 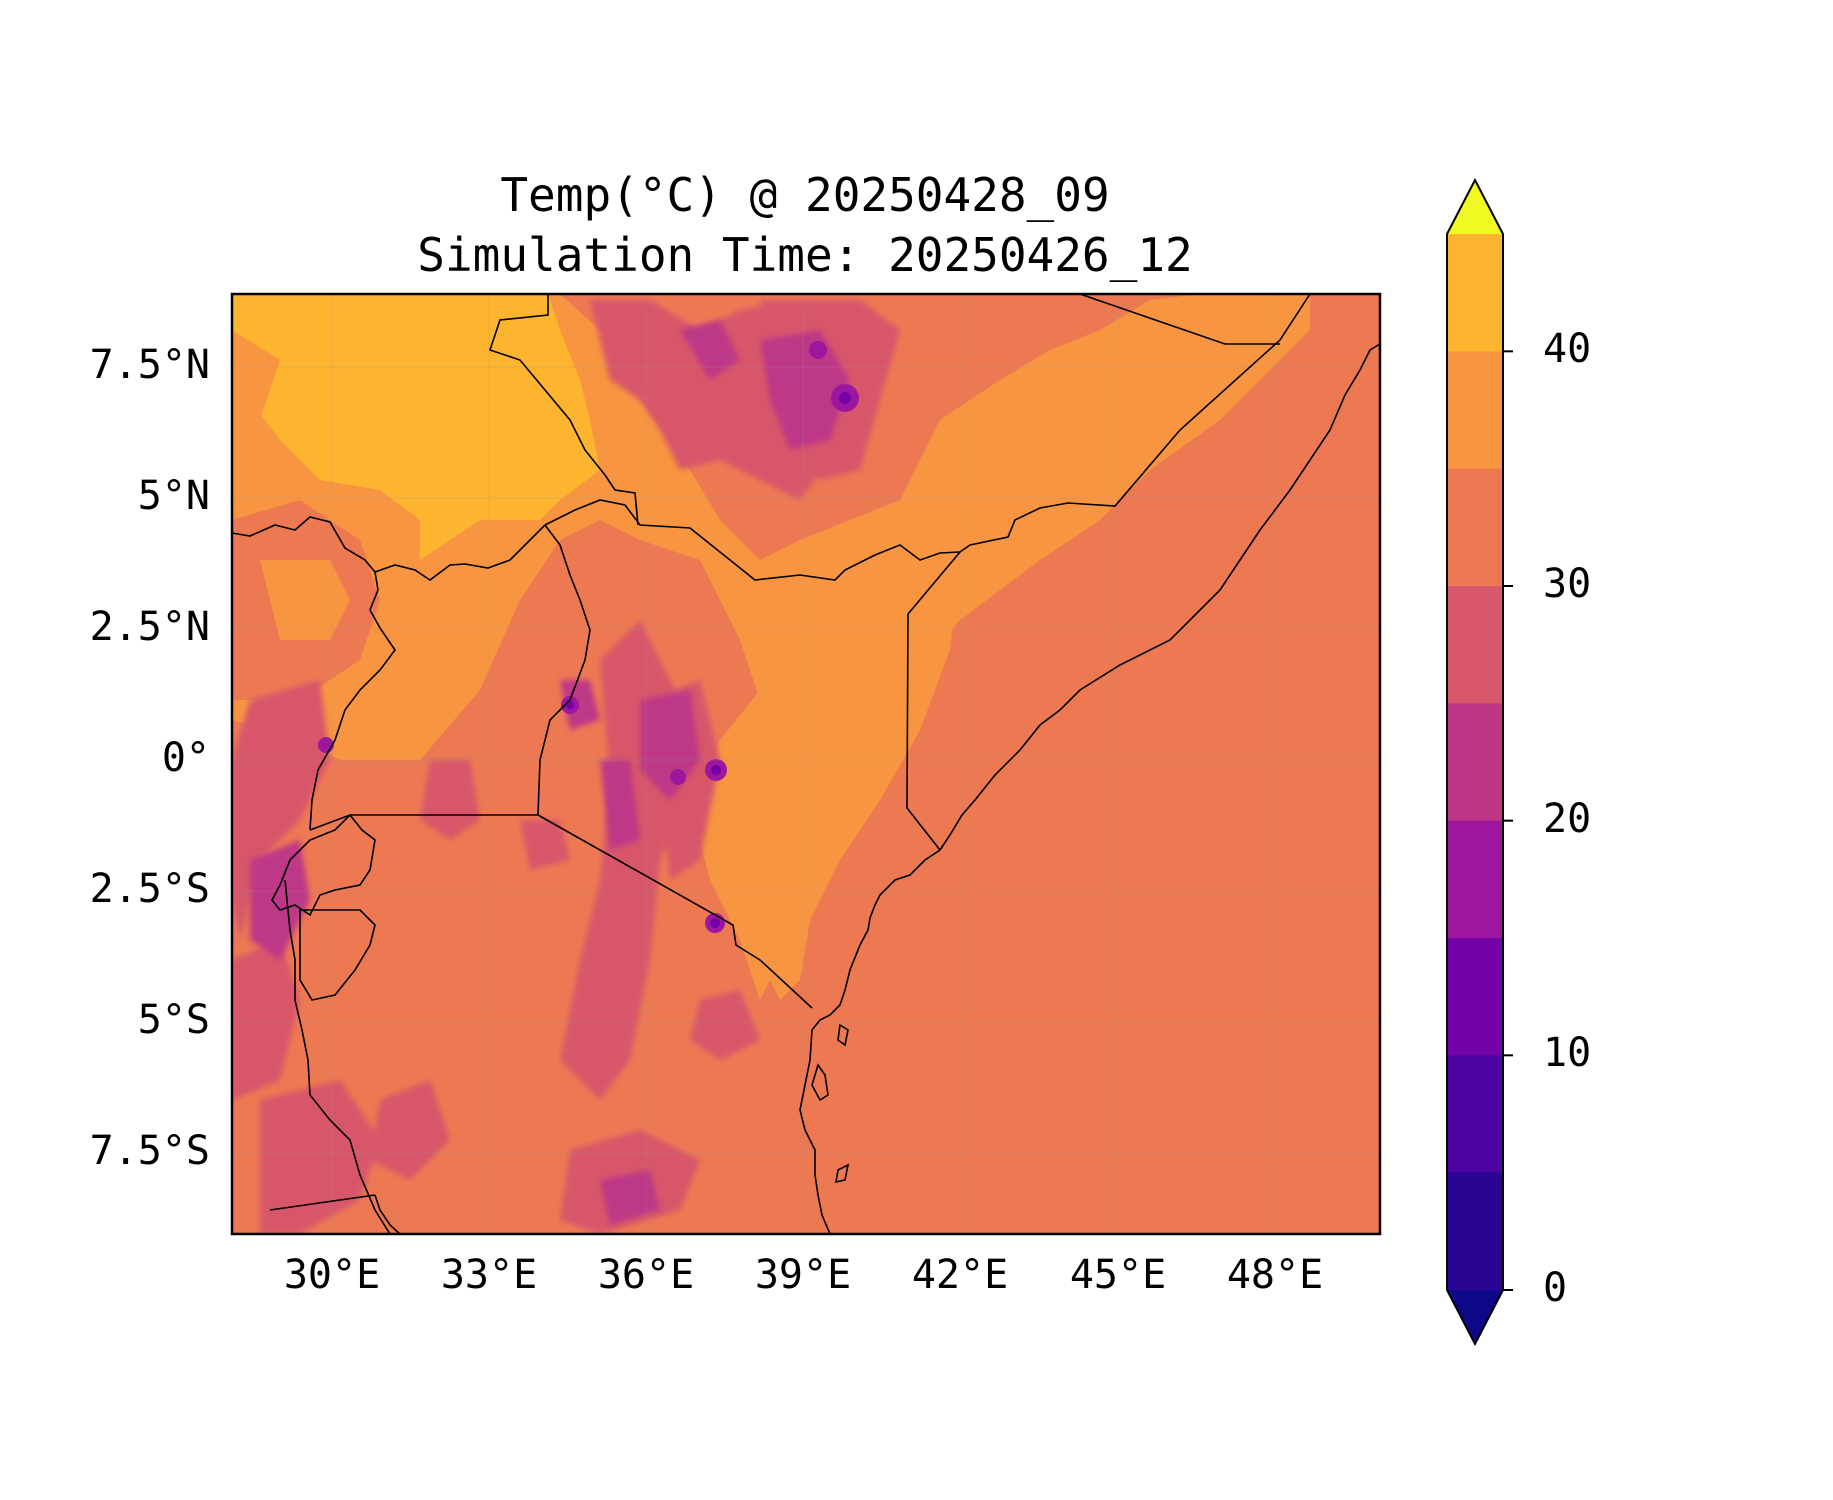 What do you see at coordinates (332, 1275) in the screenshot?
I see `lon-tick-label: 30°E` at bounding box center [332, 1275].